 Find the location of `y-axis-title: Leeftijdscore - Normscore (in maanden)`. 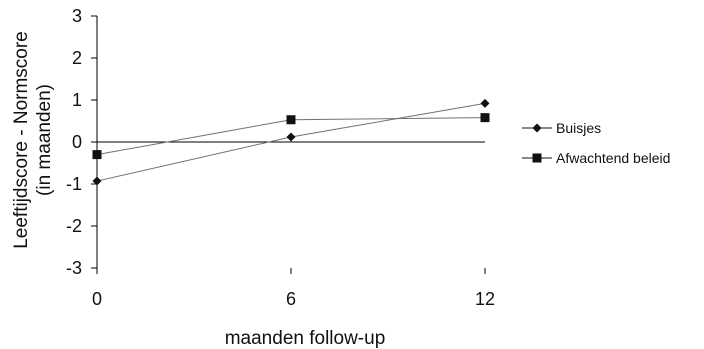

y-axis-title: Leeftijdscore - Normscore (in maanden) is located at coordinates (33, 140).